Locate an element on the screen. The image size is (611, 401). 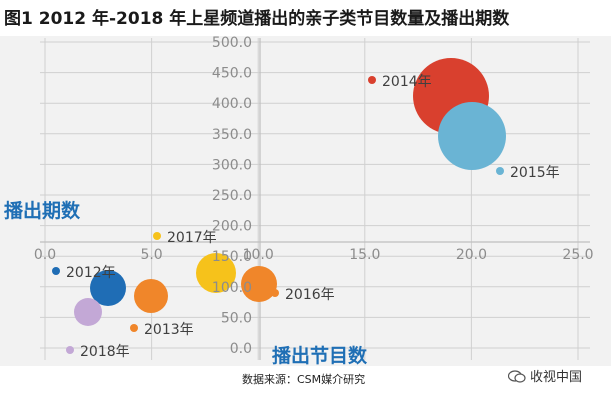
x-tick-label: 5.0 is located at coordinates (151, 255).